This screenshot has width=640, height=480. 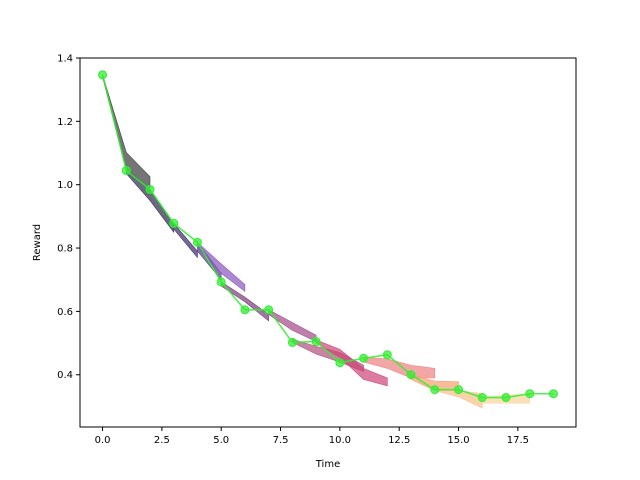 What do you see at coordinates (518, 440) in the screenshot?
I see `x-tick-label: 17.5` at bounding box center [518, 440].